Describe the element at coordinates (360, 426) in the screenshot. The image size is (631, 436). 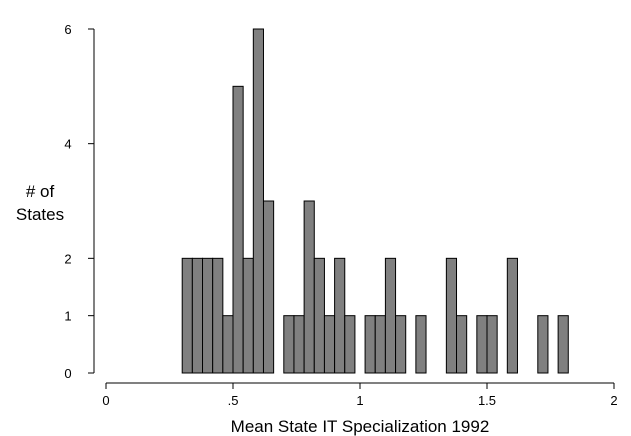
I see `x-axis-title: Mean State IT Specialization 1992` at that location.